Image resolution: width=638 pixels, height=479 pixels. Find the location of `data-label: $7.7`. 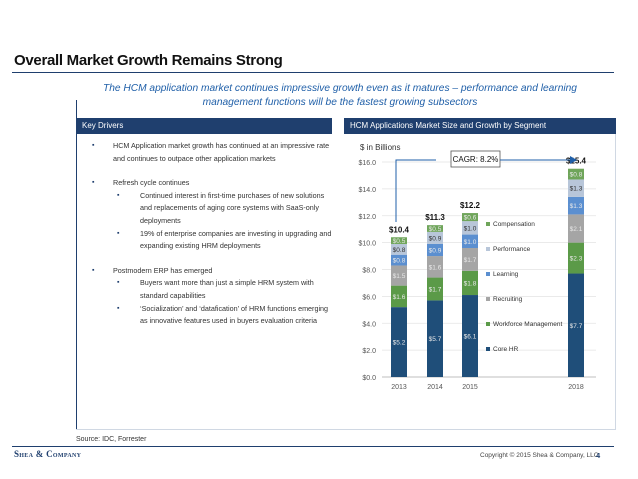

data-label: $7.7 is located at coordinates (576, 326).